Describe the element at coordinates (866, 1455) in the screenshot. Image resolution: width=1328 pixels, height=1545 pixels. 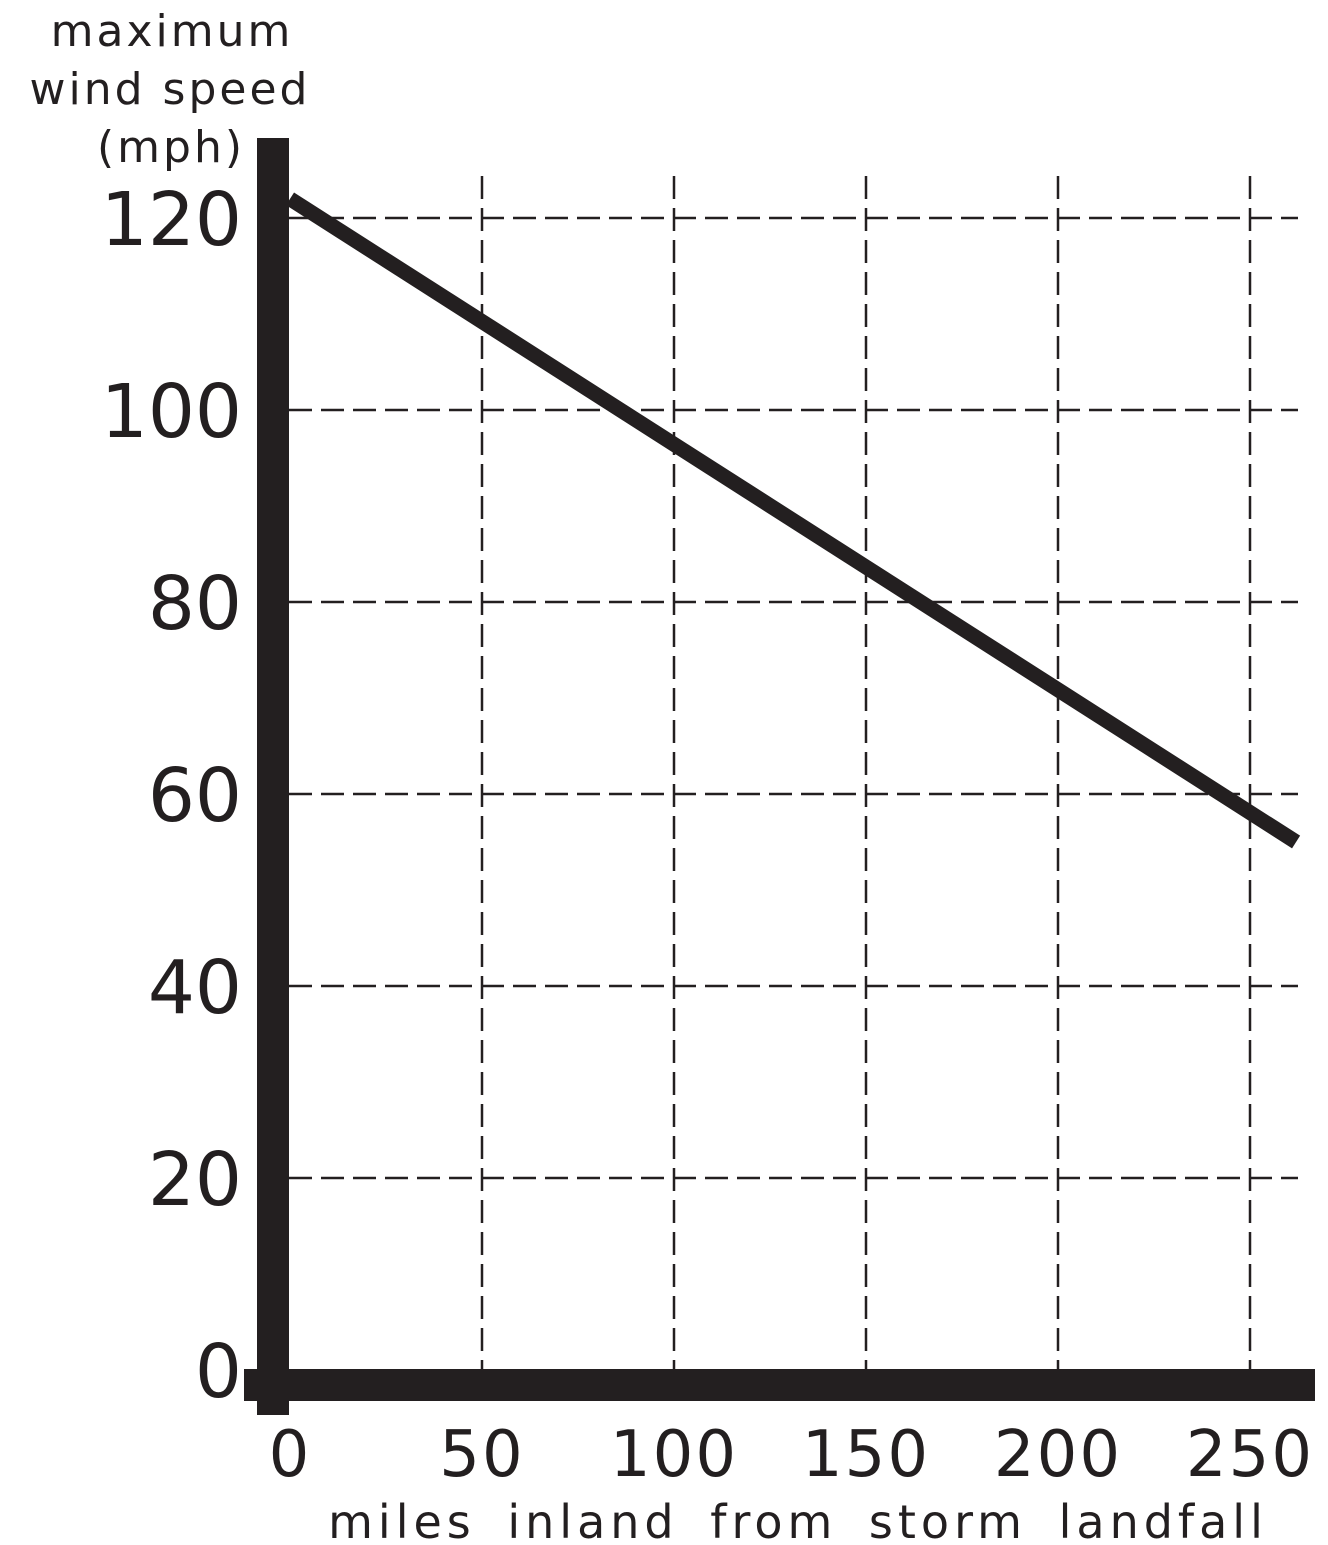
I see `x-tick-label: 150` at that location.